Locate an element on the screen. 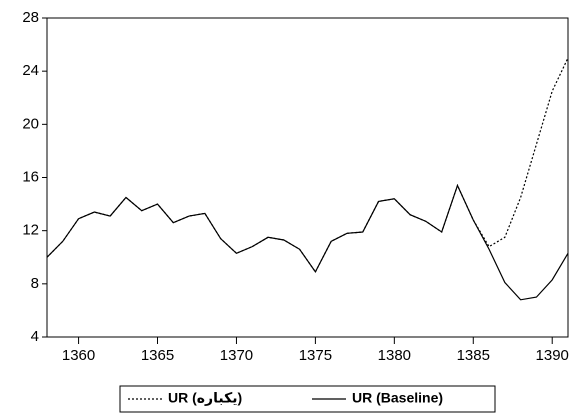 The width and height of the screenshot is (576, 415). x-tick-label: 1385 is located at coordinates (473, 355).